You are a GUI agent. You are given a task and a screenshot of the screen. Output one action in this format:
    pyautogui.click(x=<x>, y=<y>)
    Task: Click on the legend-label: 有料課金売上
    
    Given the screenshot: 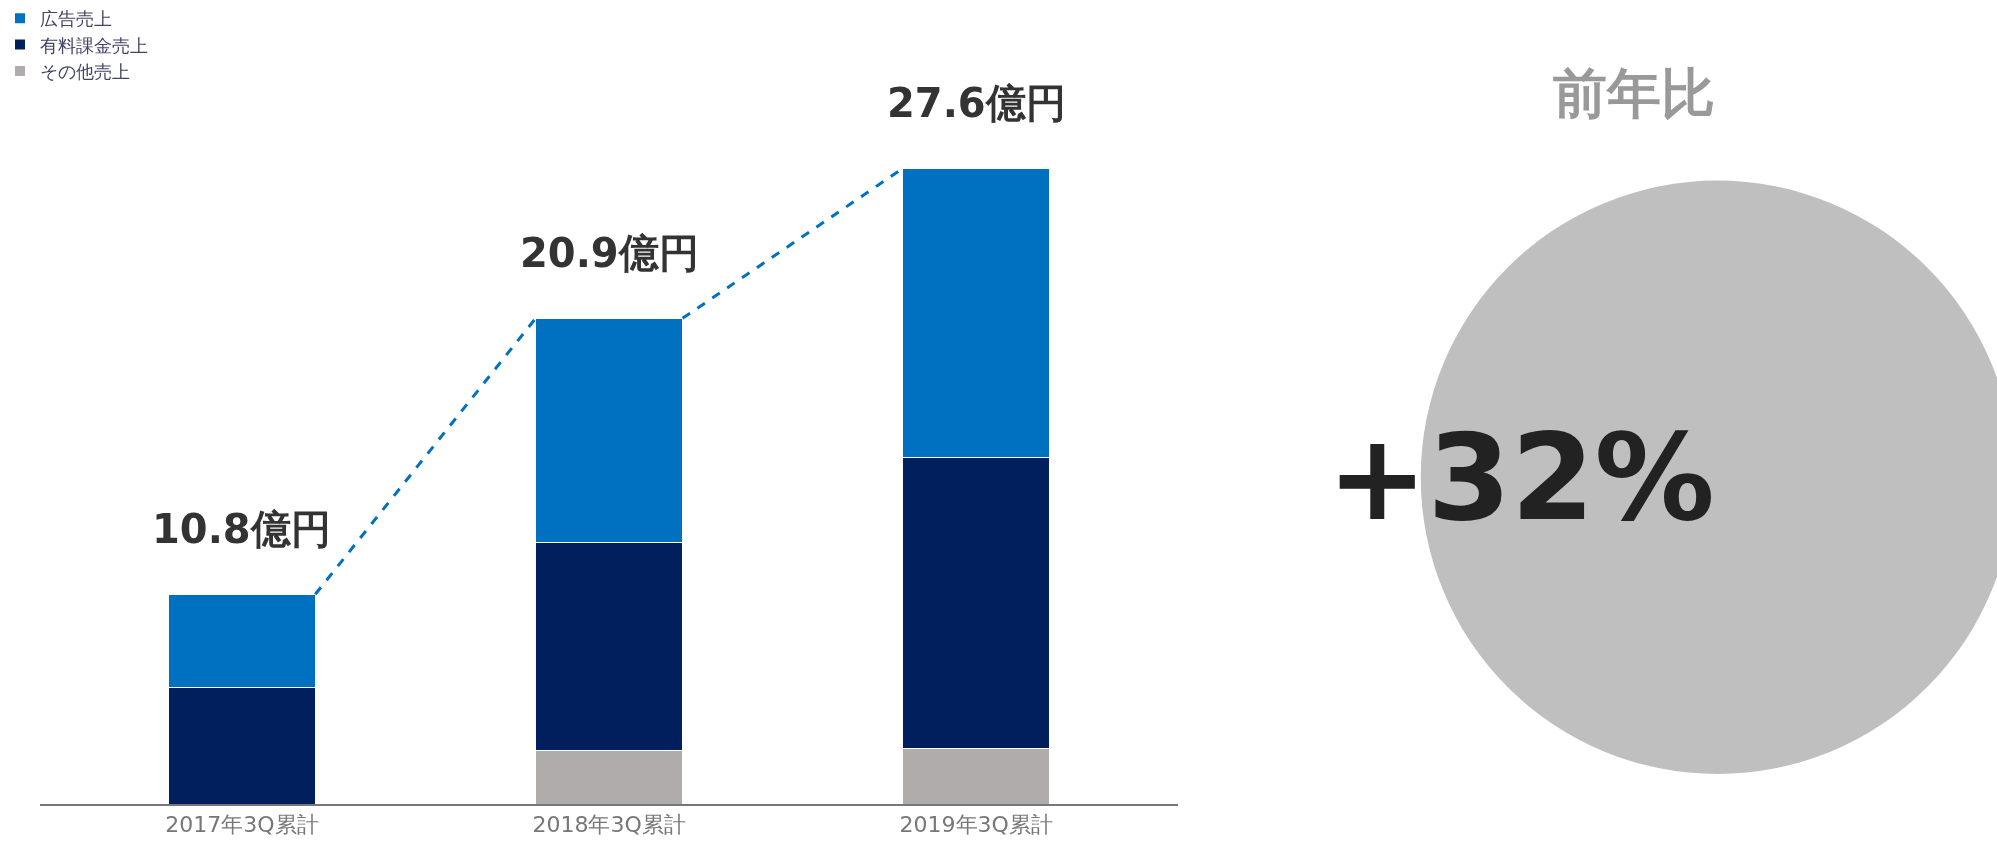 What is the action you would take?
    pyautogui.click(x=94, y=45)
    